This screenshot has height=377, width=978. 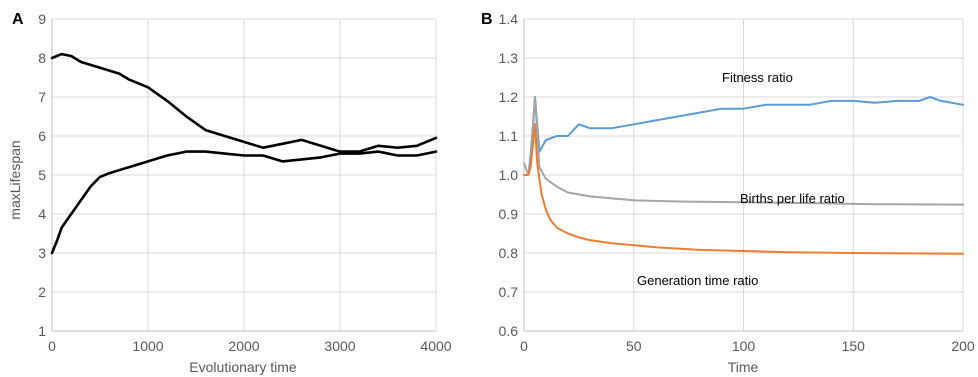 I want to click on panel-b-y-tick-label: 1.4, so click(x=509, y=19).